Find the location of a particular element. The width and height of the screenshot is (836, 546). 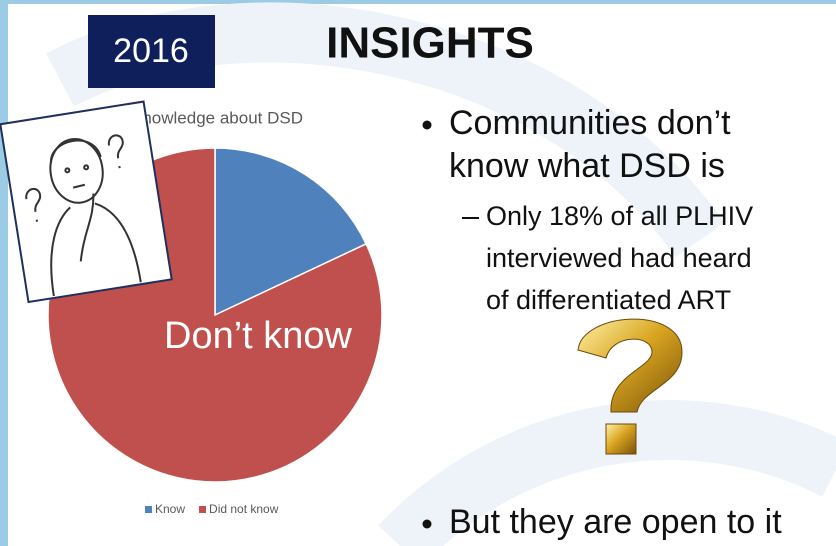

year-badge is located at coordinates (151, 51).